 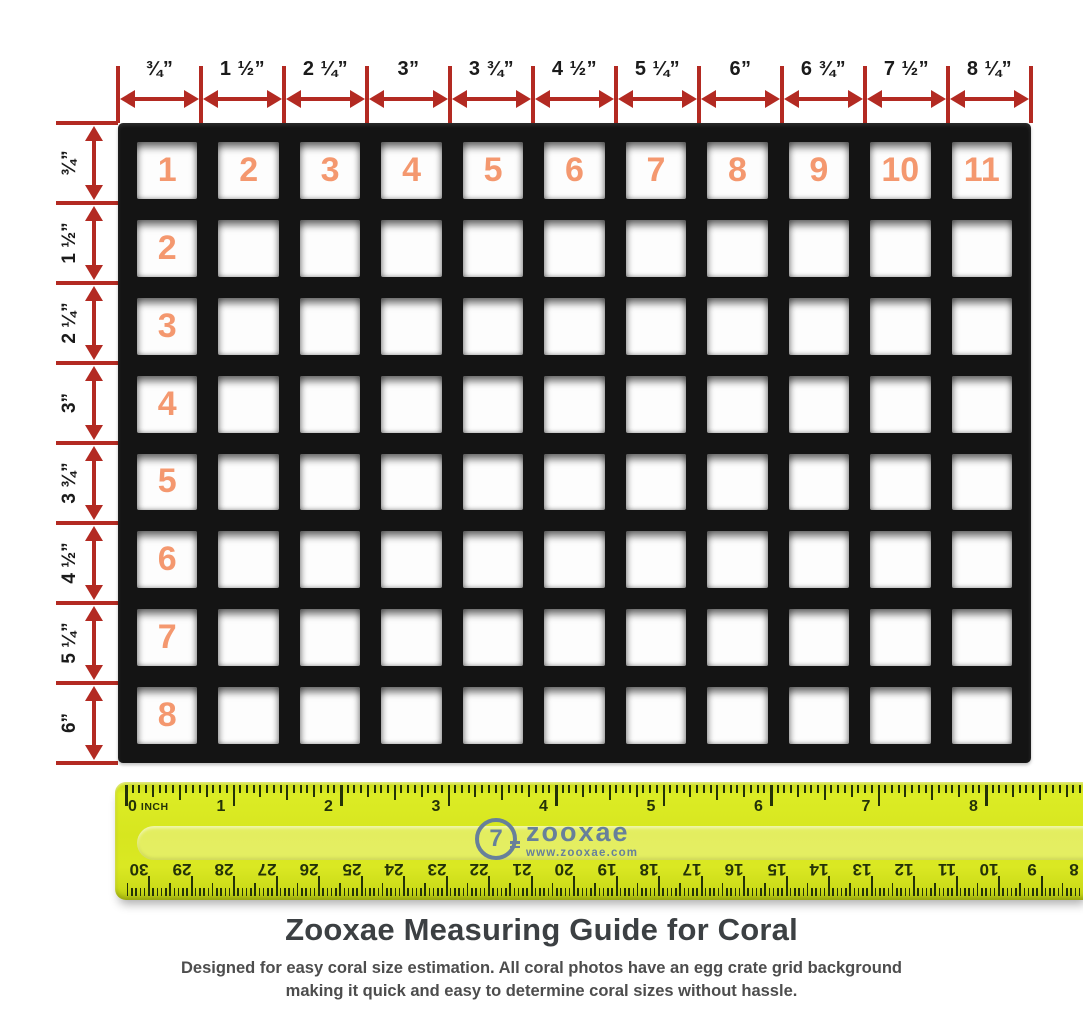 I want to click on cm-label: 22, so click(x=479, y=869).